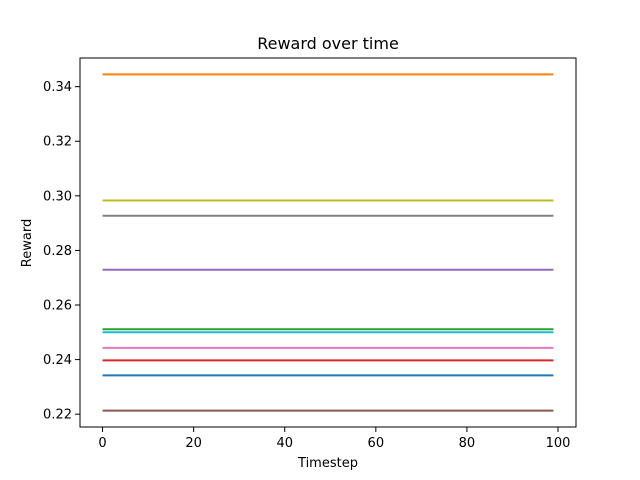 The width and height of the screenshot is (640, 480). Describe the element at coordinates (284, 443) in the screenshot. I see `x-tick-label: 40` at that location.